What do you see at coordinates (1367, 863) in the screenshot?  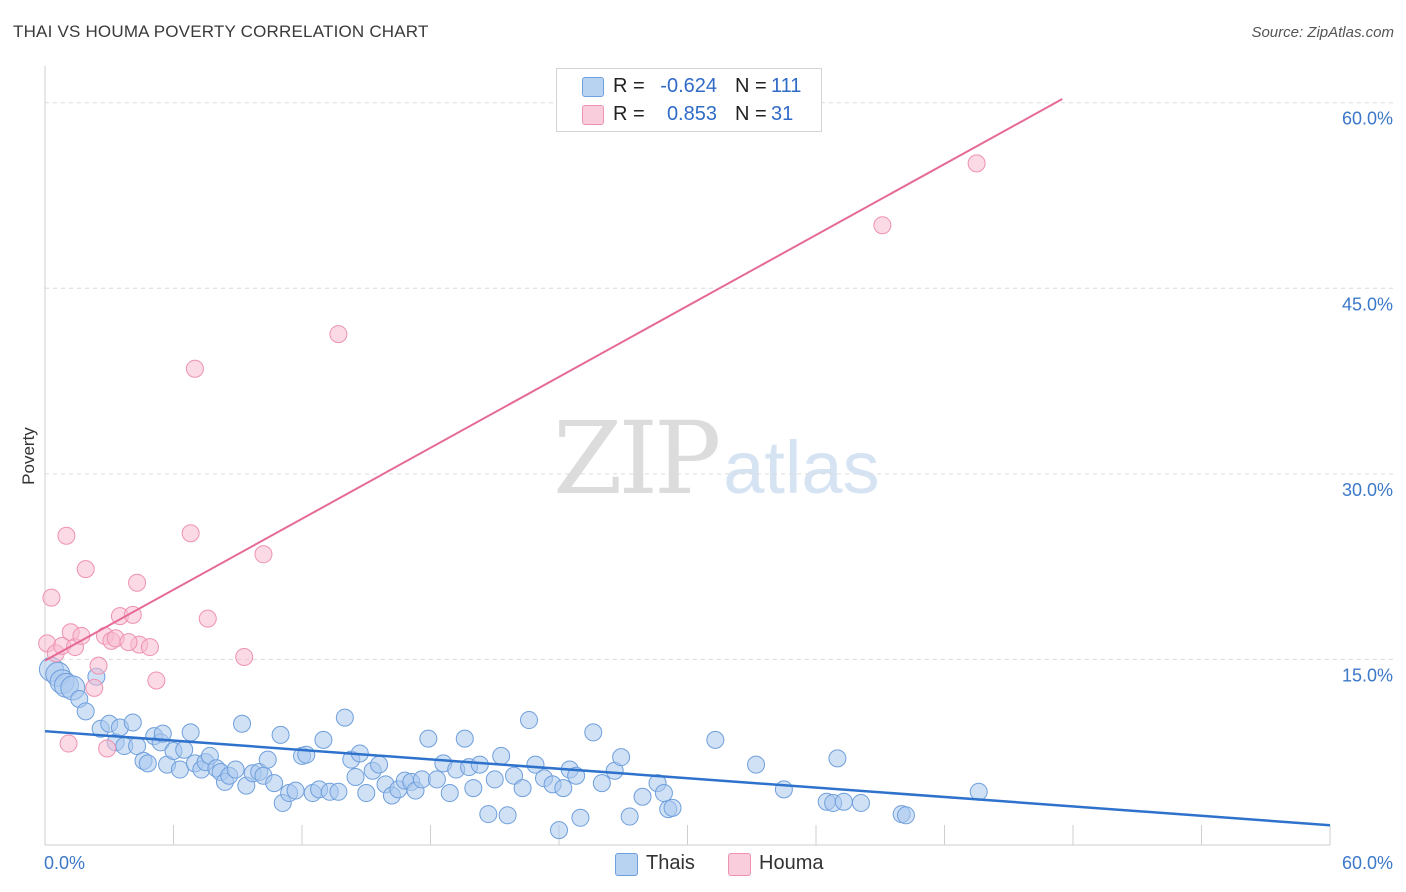 I see `x-tick-label: 60.0%` at bounding box center [1367, 863].